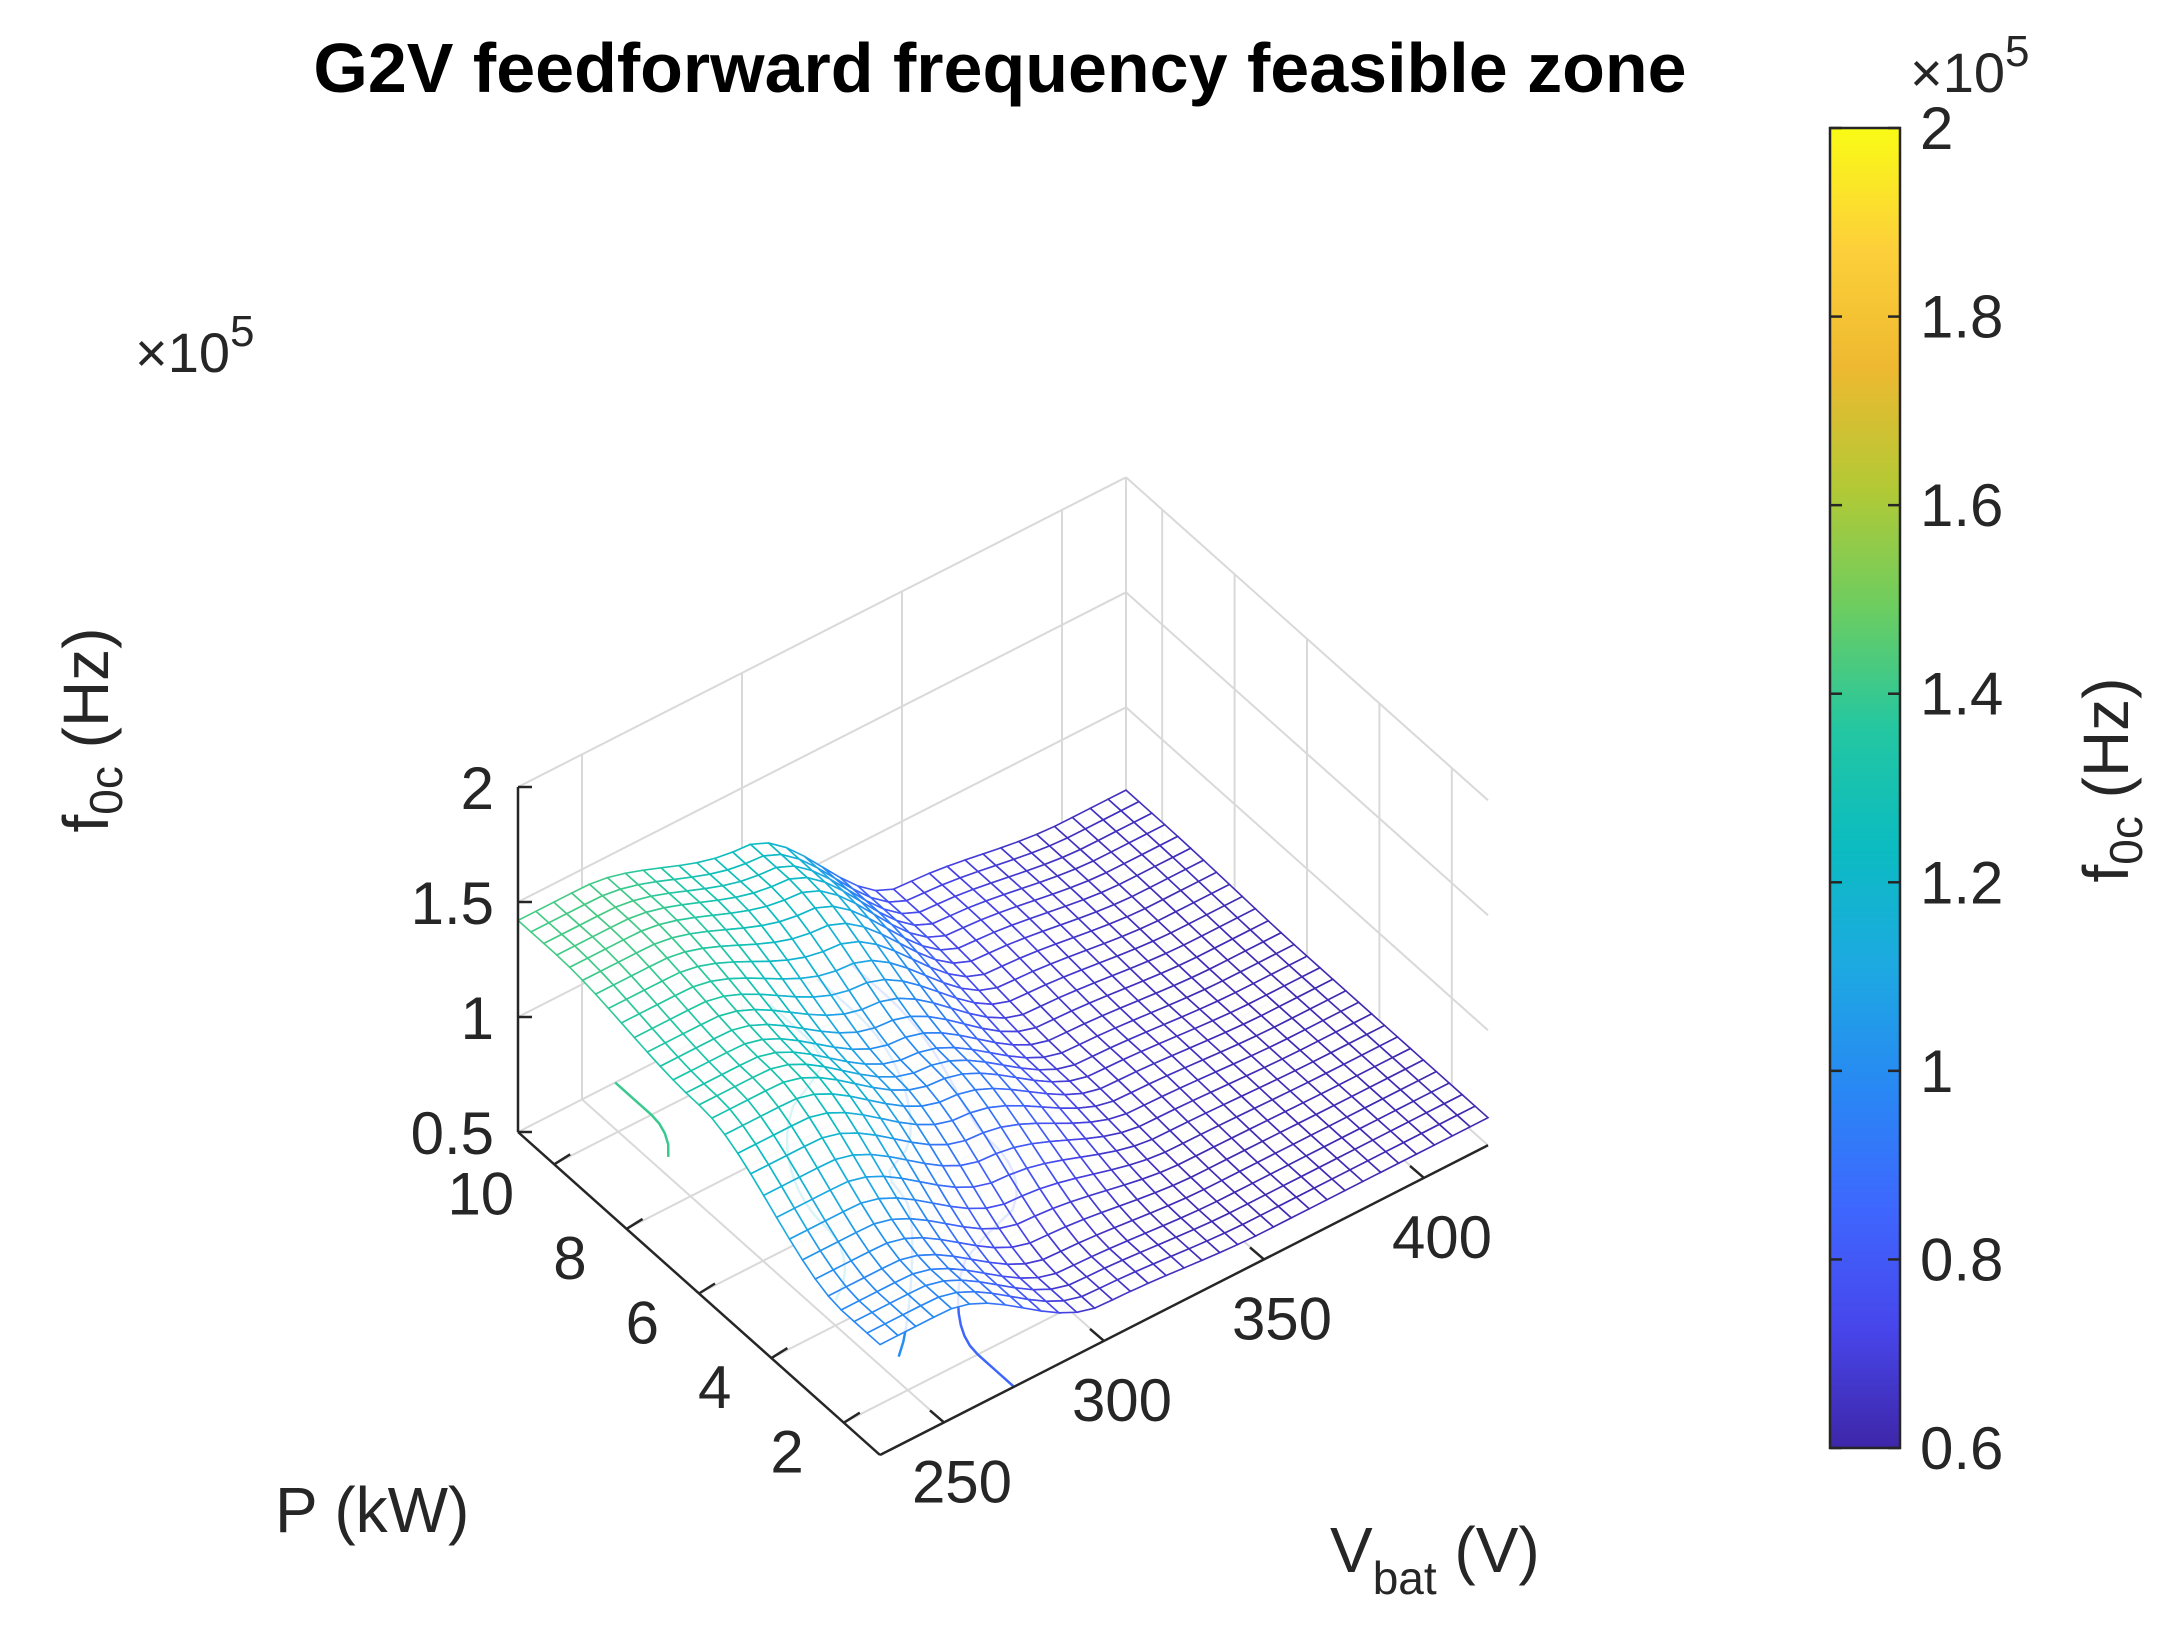 The image size is (2176, 1649). I want to click on y-tick-label: 2, so click(786, 1452).